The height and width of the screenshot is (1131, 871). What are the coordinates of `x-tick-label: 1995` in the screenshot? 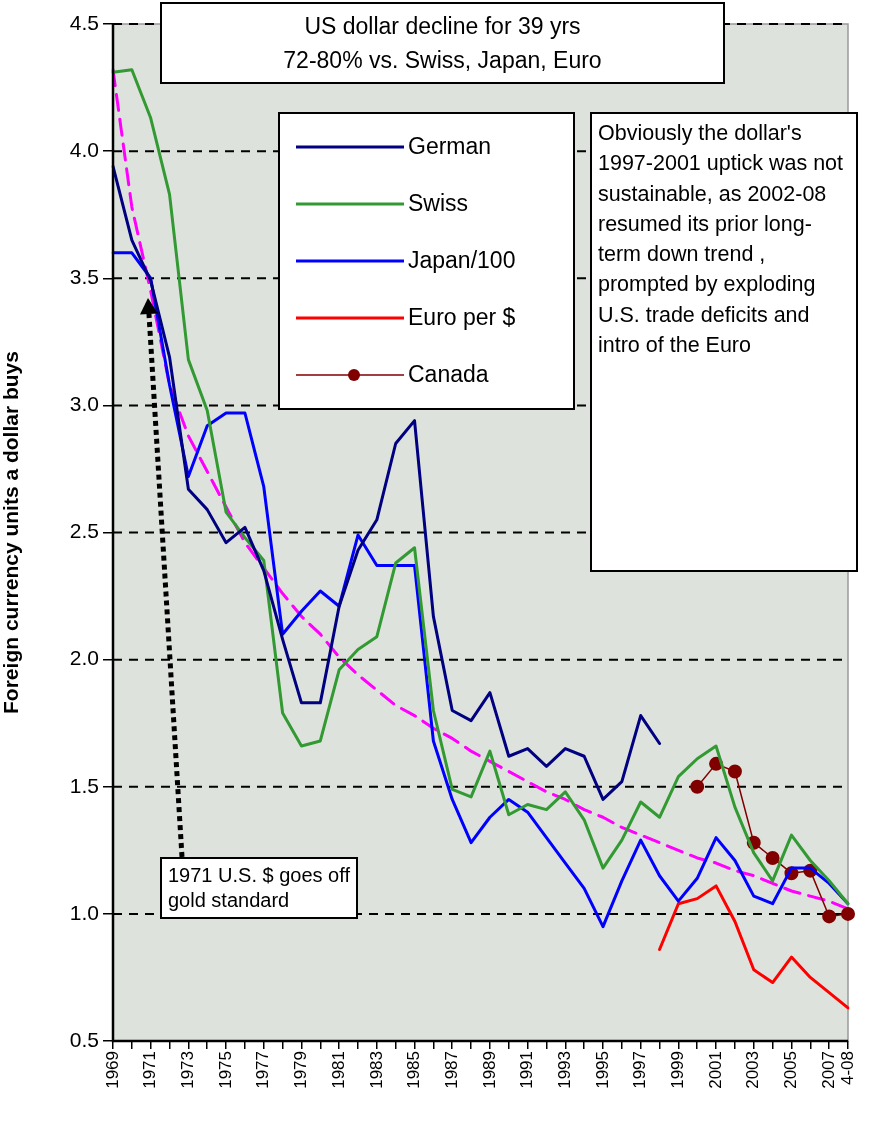 It's located at (602, 1070).